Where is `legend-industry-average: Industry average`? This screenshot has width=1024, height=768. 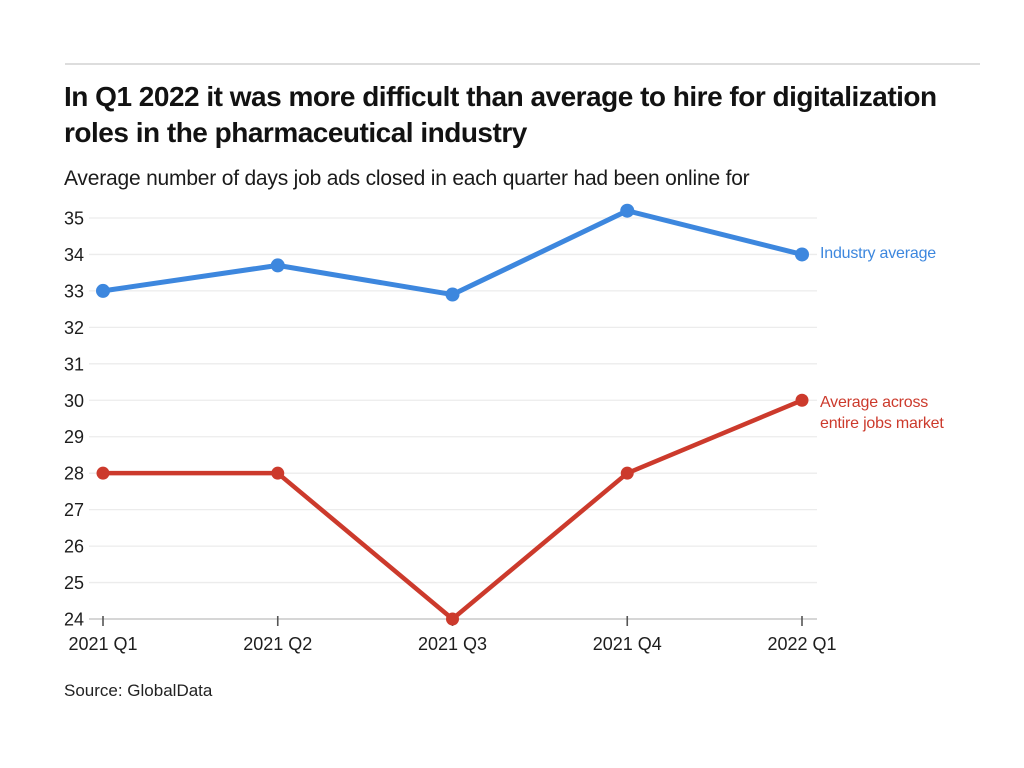 legend-industry-average: Industry average is located at coordinates (878, 254).